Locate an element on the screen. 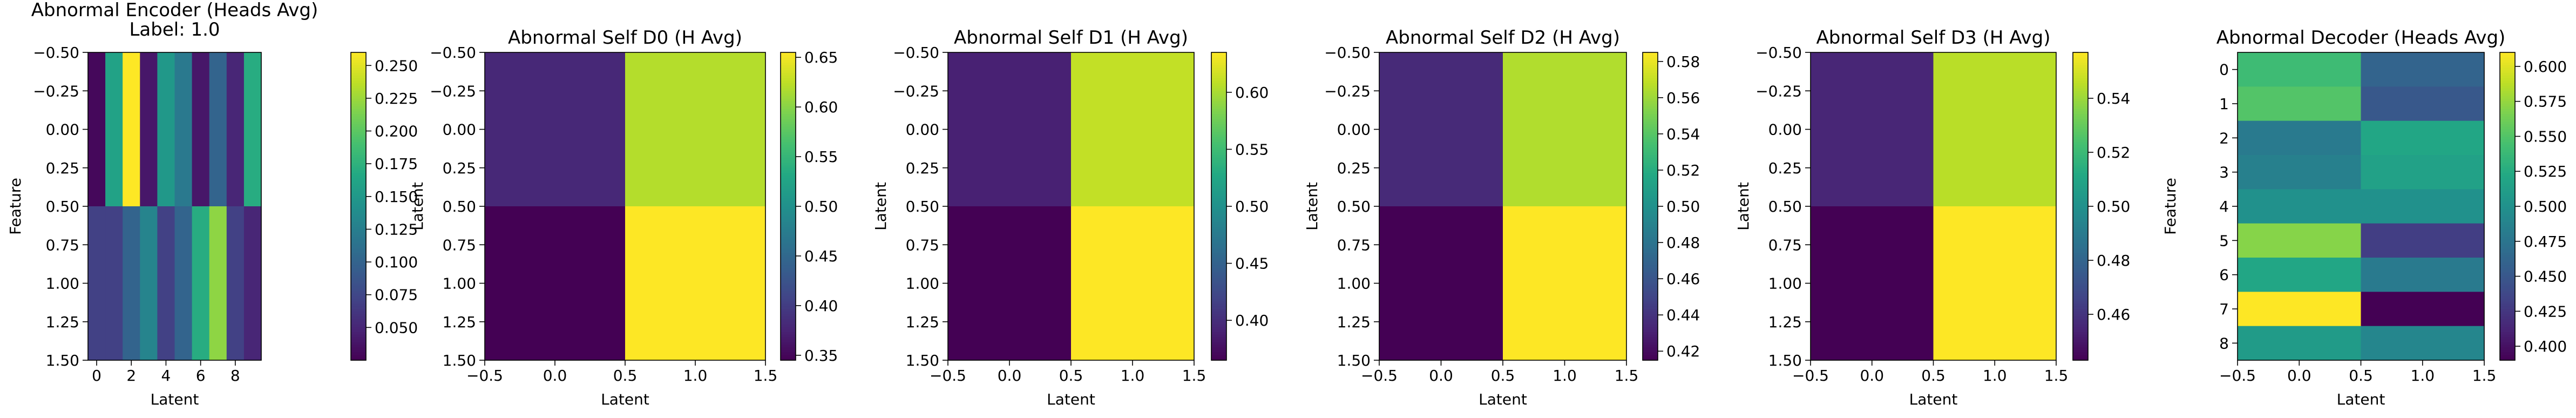 Image resolution: width=2576 pixels, height=418 pixels. colorbar-tick-label: 0.600 is located at coordinates (2546, 67).